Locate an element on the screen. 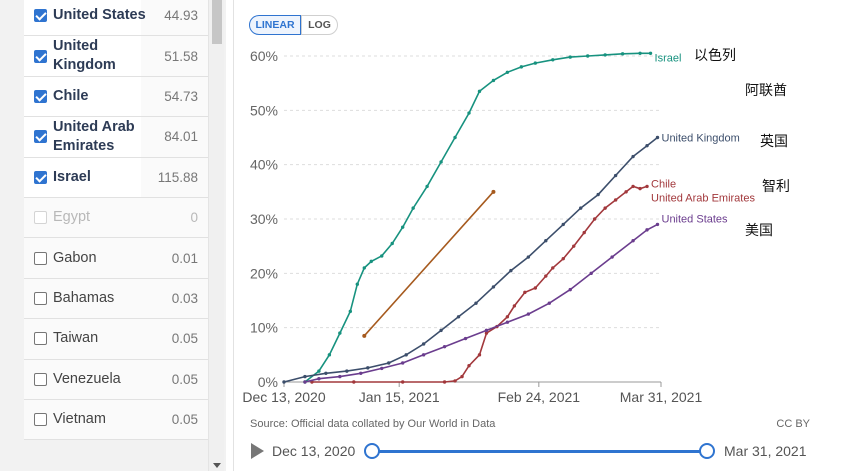  country-row: Israel 115.88 is located at coordinates (116, 177).